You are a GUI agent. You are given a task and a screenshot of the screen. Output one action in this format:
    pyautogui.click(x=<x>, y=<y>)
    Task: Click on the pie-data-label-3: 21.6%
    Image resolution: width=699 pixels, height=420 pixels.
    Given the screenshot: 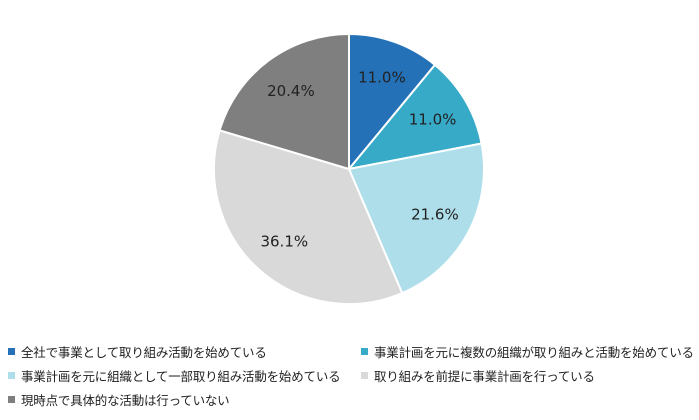 What is the action you would take?
    pyautogui.click(x=435, y=215)
    